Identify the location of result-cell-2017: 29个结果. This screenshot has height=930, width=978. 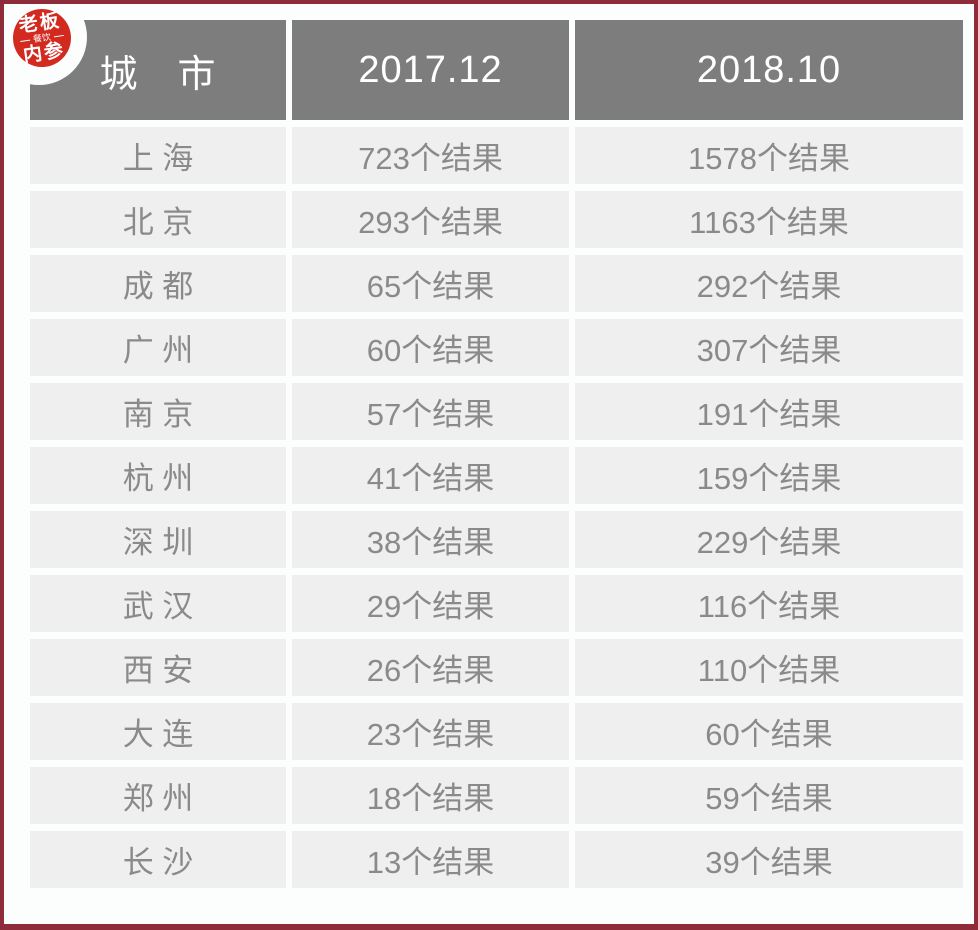
(430, 603).